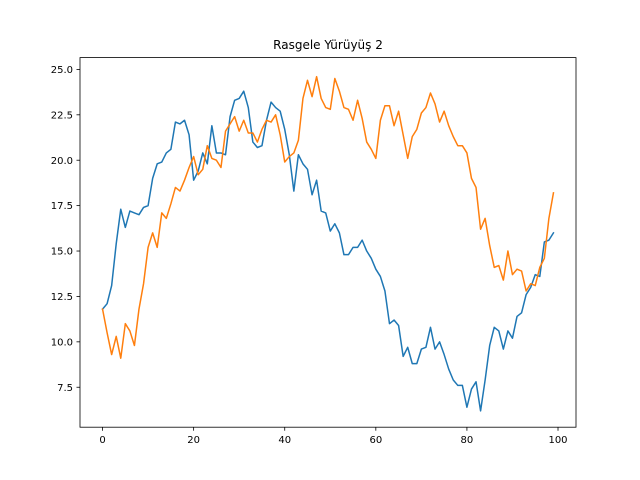 This screenshot has height=480, width=640. I want to click on y-tick-label: 15.0, so click(62, 252).